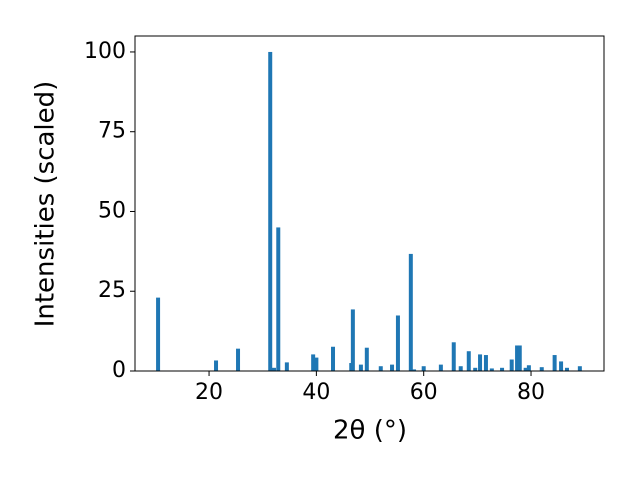  Describe the element at coordinates (119, 370) in the screenshot. I see `y-tick-label: 0` at that location.